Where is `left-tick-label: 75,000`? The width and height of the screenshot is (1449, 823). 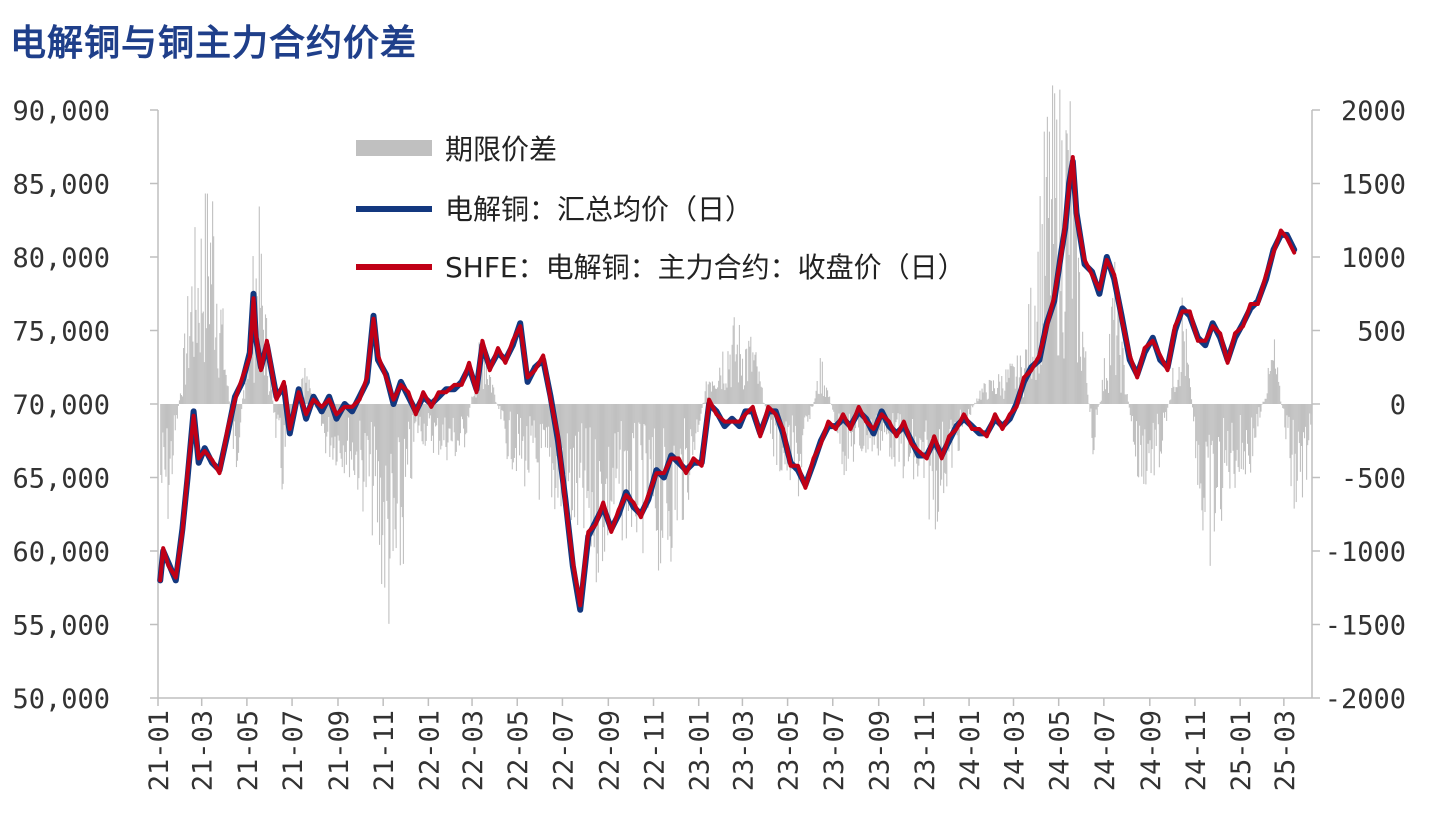
left-tick-label: 75,000 is located at coordinates (61, 332).